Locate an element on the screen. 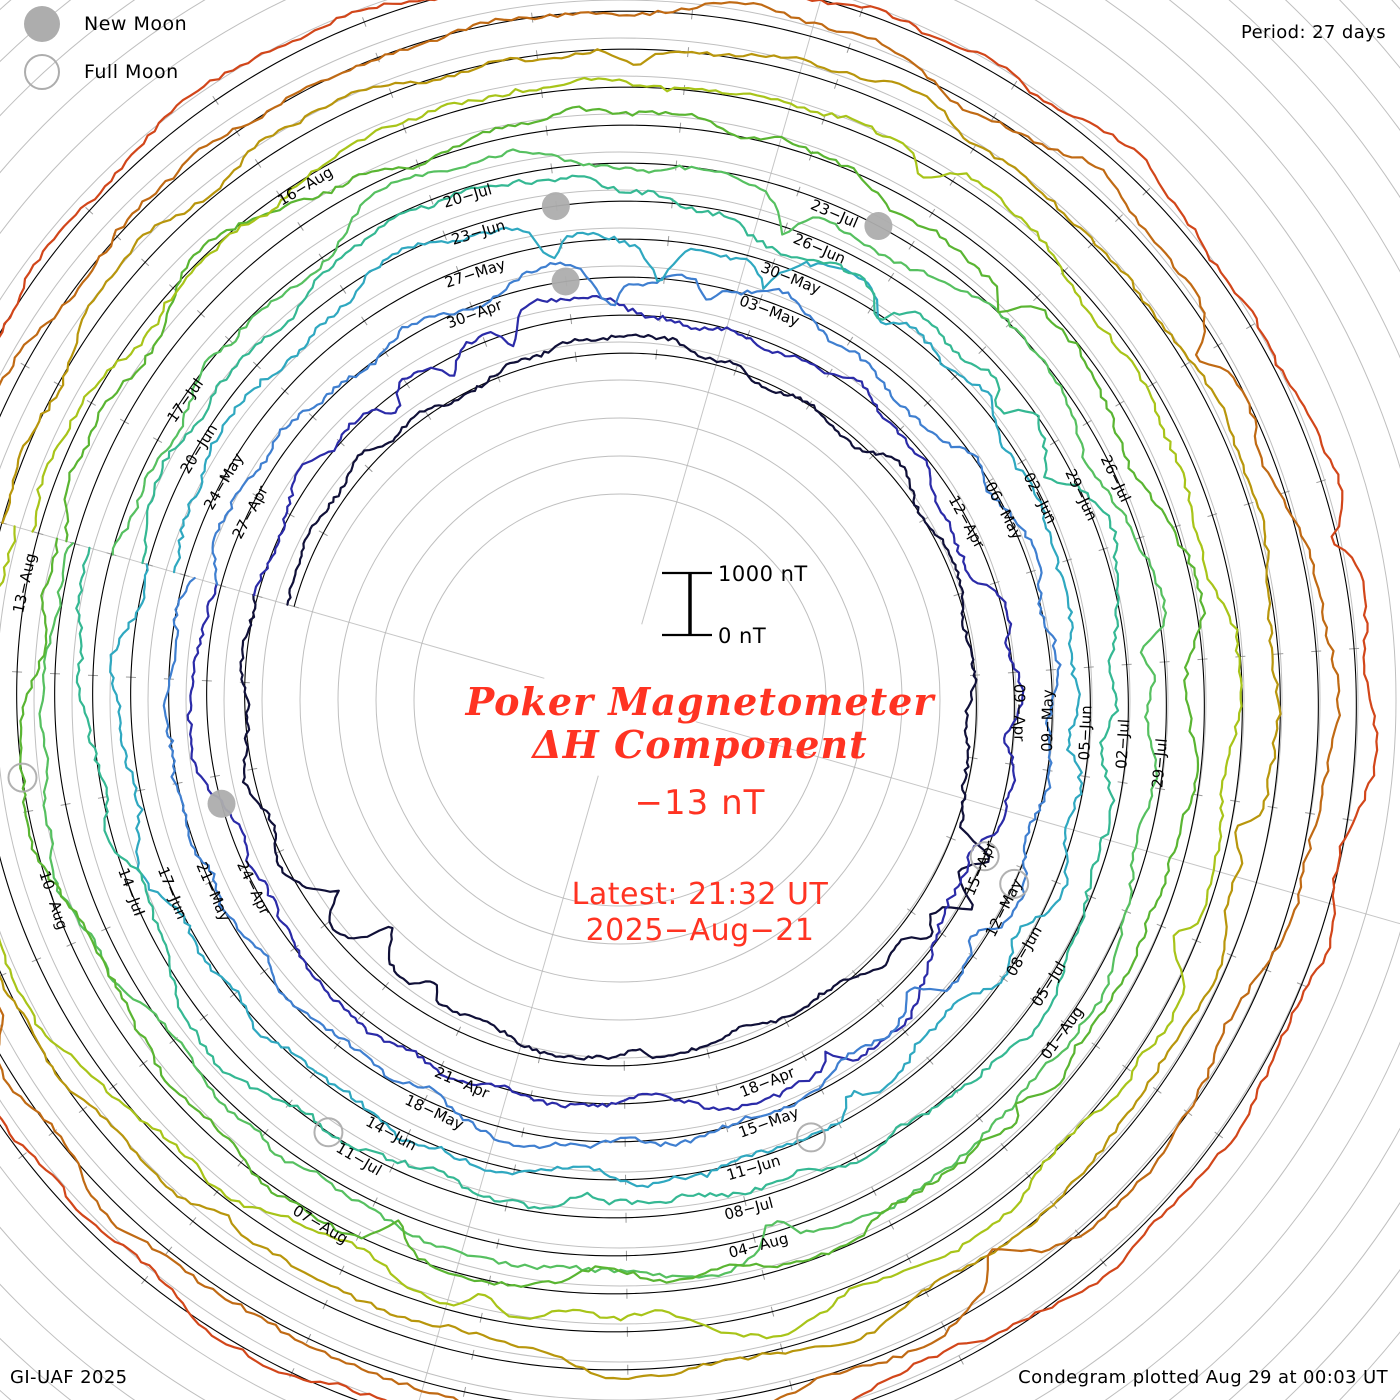 The image size is (1400, 1400). legend-item-new-moon: New Moon is located at coordinates (200, 24).